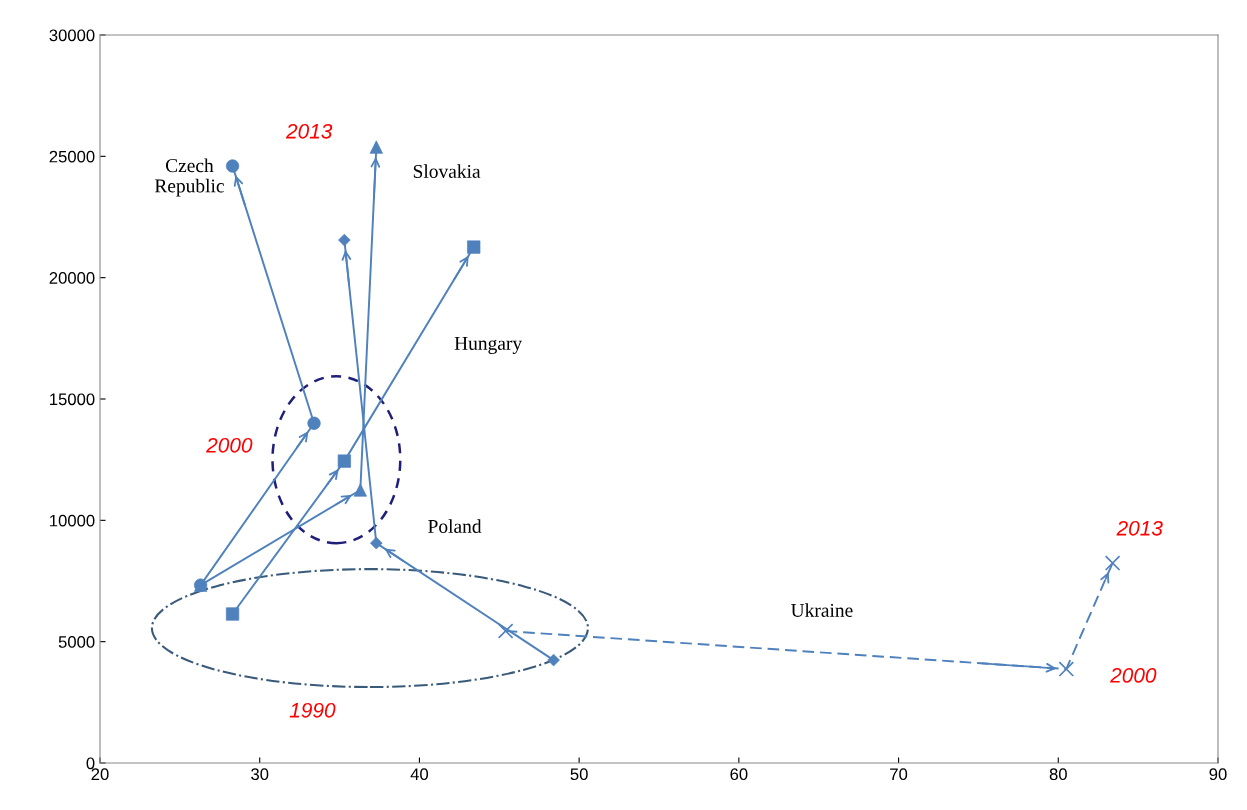 This screenshot has width=1247, height=810. What do you see at coordinates (72, 278) in the screenshot?
I see `y-tick-label: 20000` at bounding box center [72, 278].